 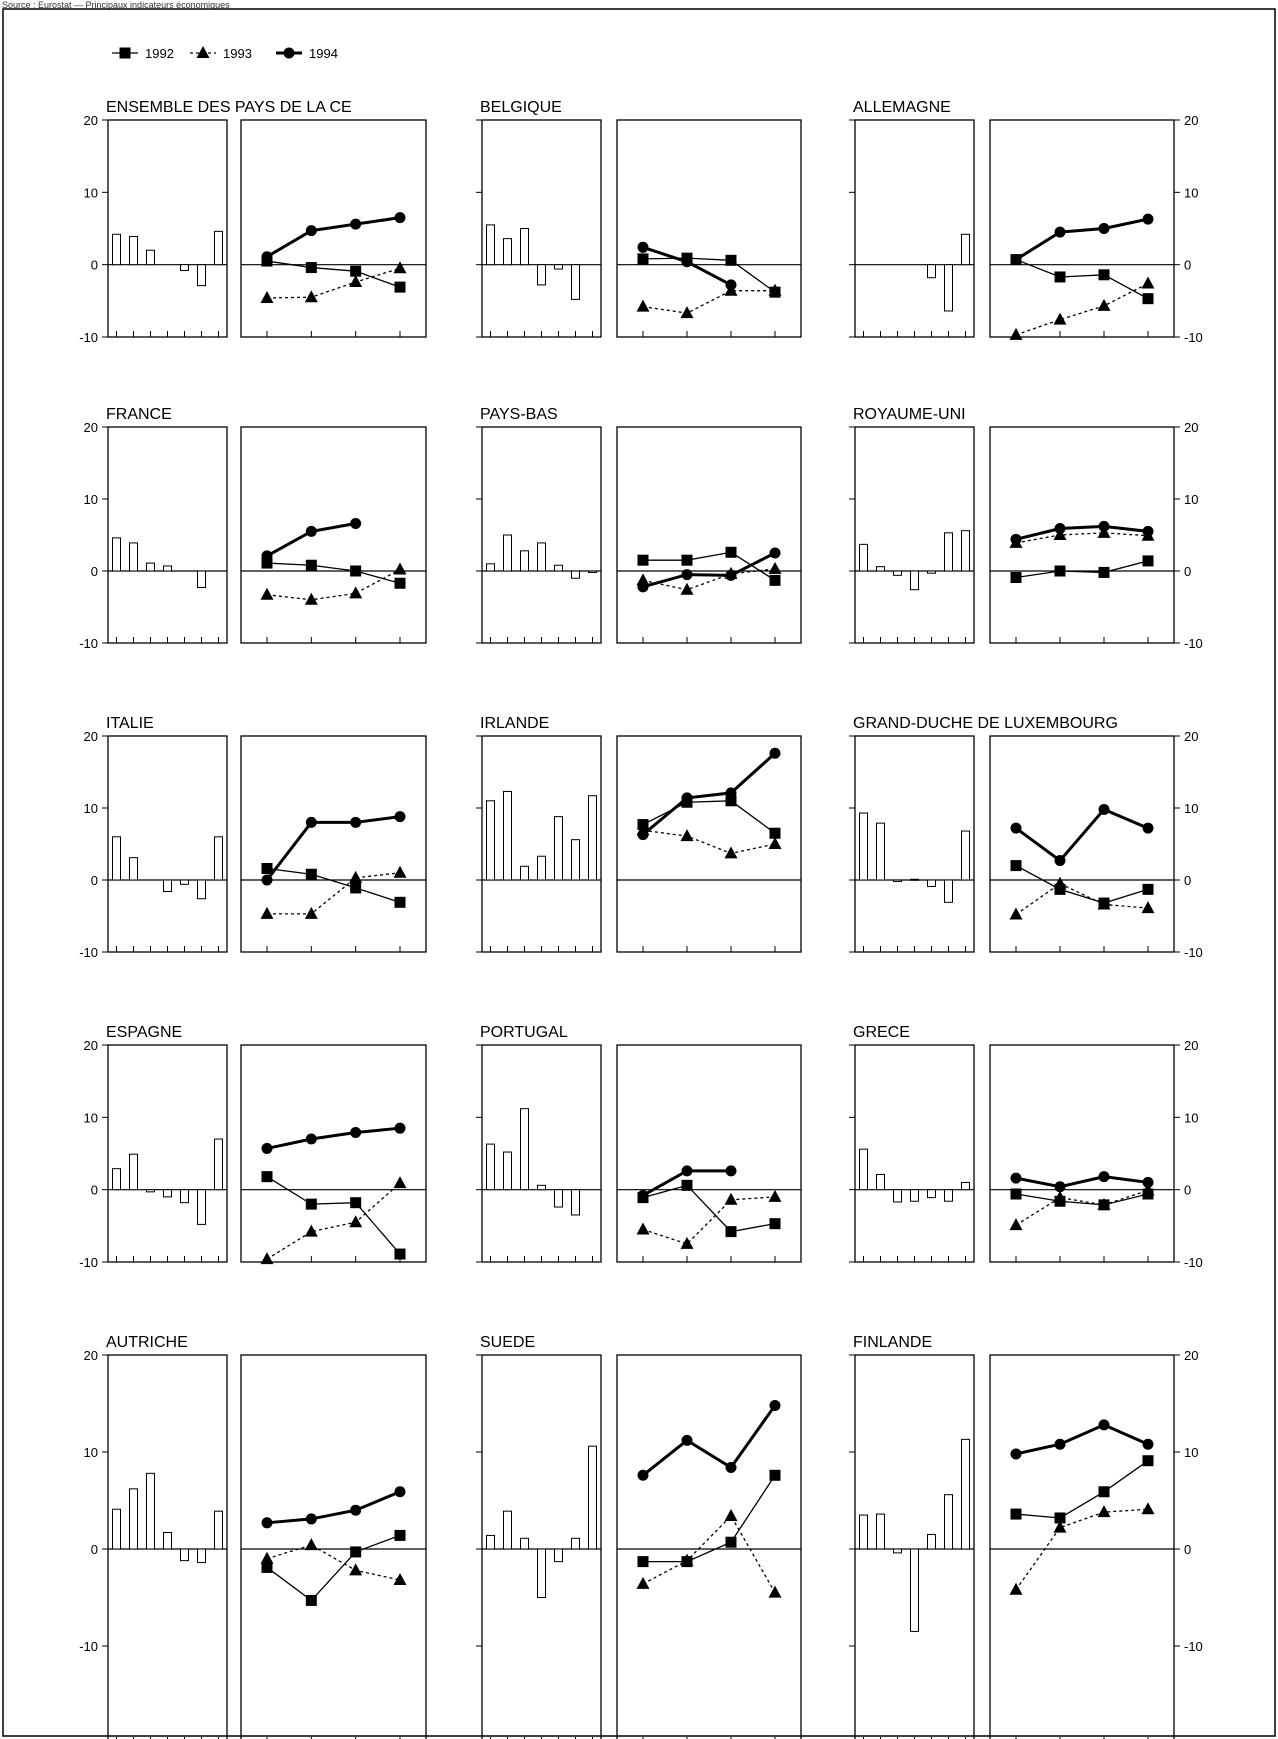 What do you see at coordinates (253, 1147) in the screenshot?
I see `panel-9: ESPAGNE 20 10 0 -10` at bounding box center [253, 1147].